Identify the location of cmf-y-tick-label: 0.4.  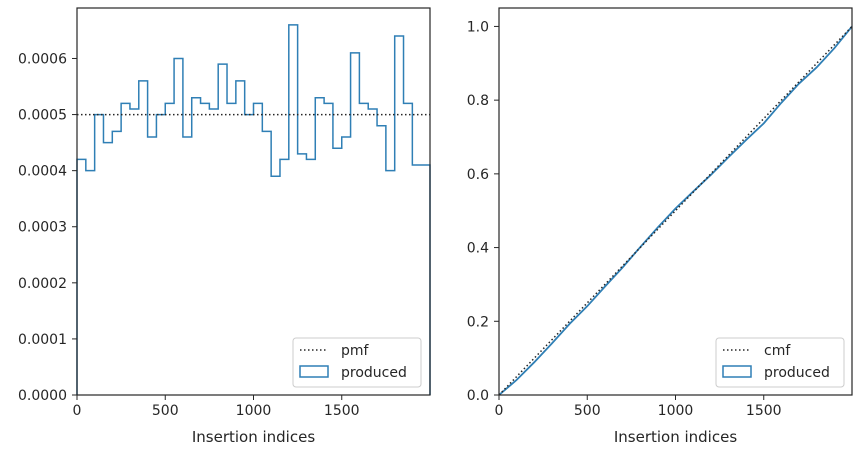
(478, 249).